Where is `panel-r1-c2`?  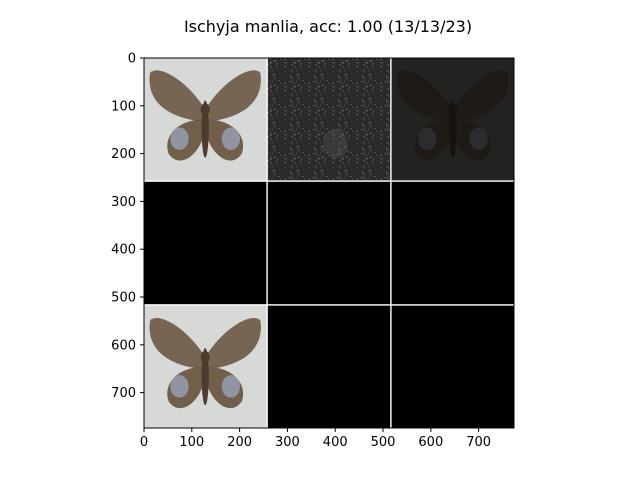 panel-r1-c2 is located at coordinates (452, 243).